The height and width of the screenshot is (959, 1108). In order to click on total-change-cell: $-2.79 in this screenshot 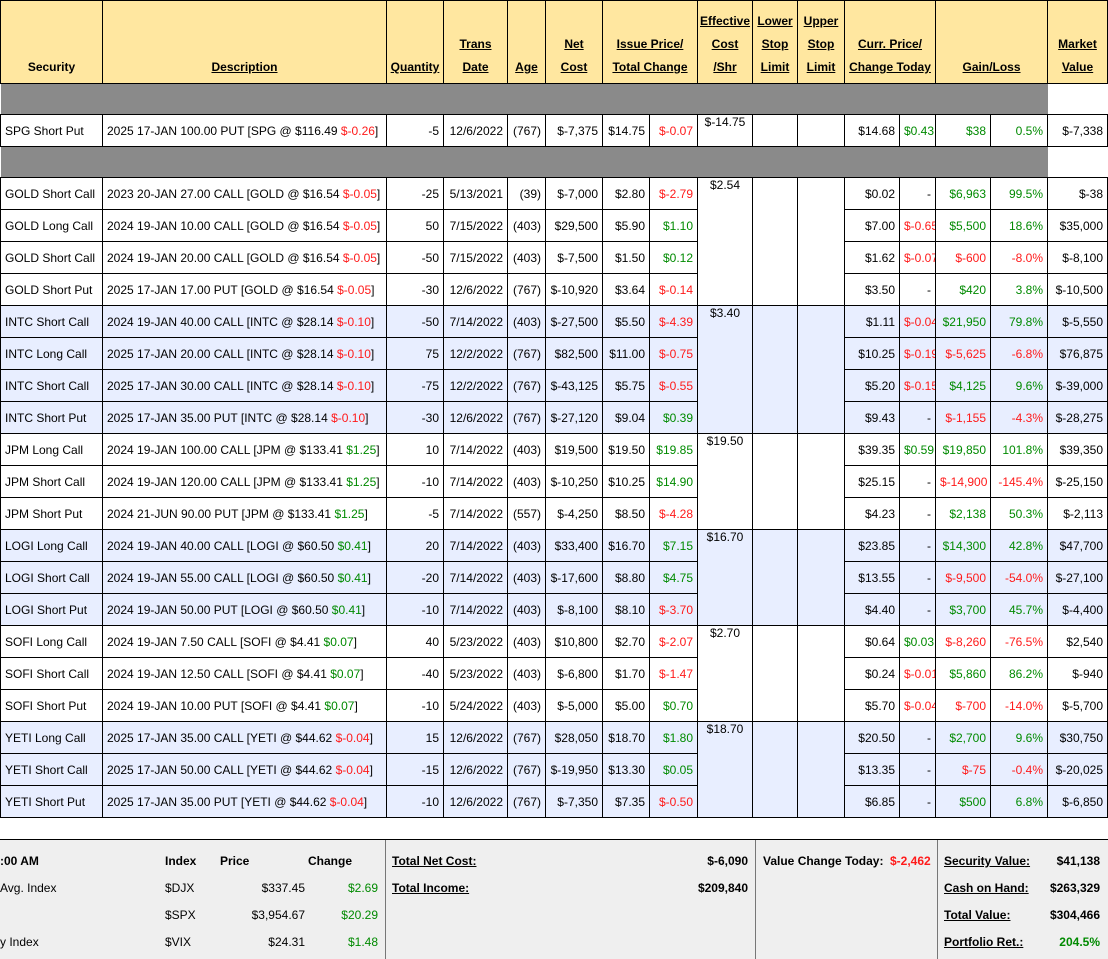, I will do `click(673, 193)`.